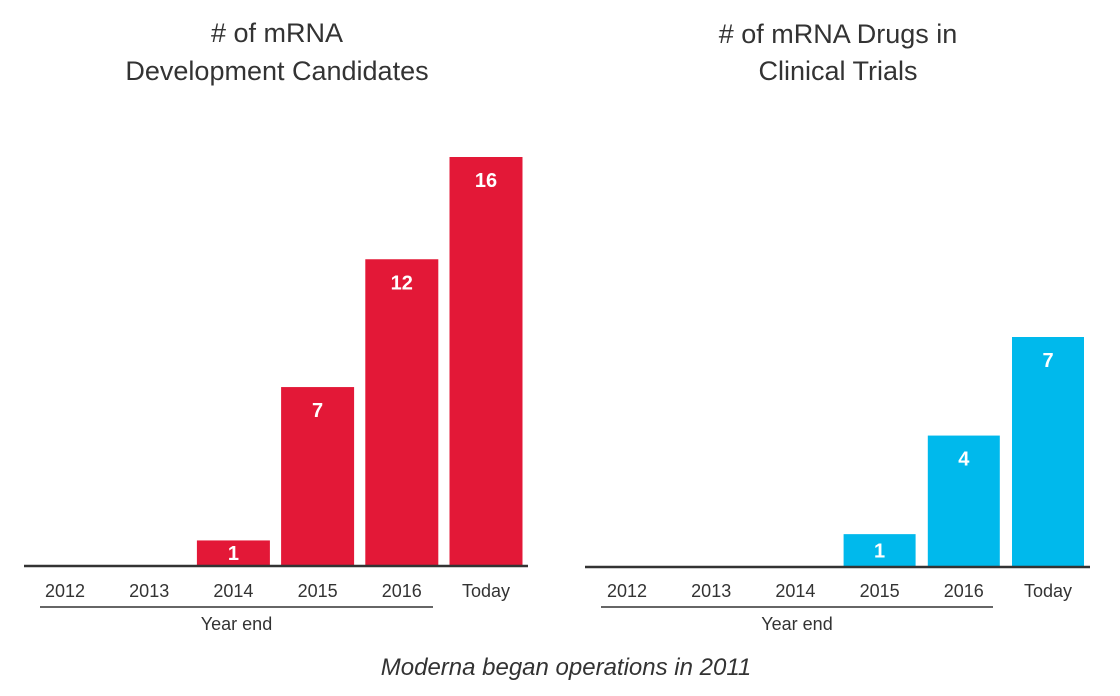 This screenshot has height=696, width=1120. Describe the element at coordinates (277, 33) in the screenshot. I see `chart-title-line: # of mRNA` at that location.